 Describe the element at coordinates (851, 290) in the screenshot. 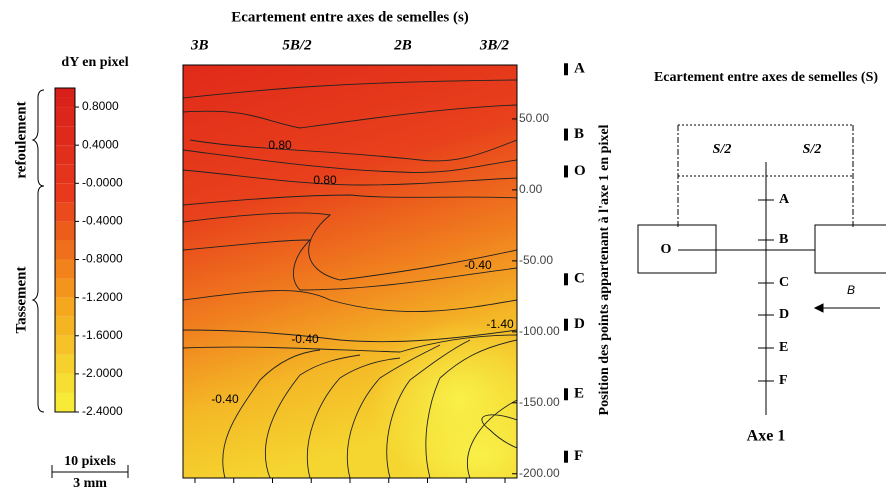

I see `dimension-label: B` at that location.